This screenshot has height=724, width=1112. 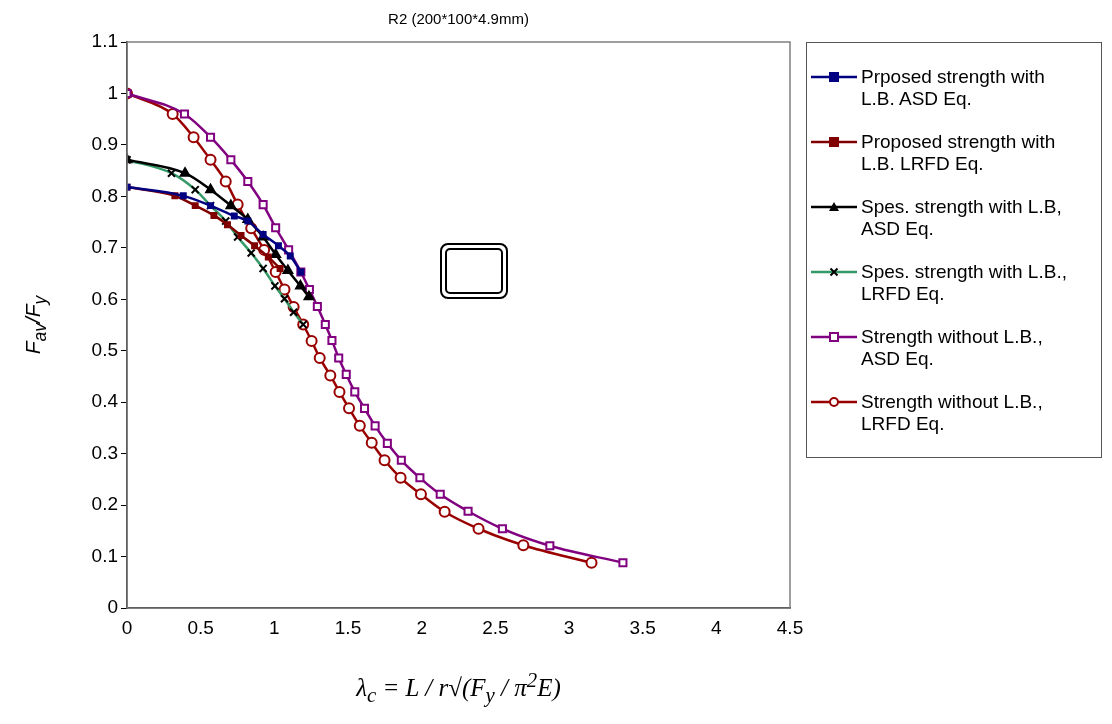 I want to click on x-tick-label: 3, so click(x=569, y=627).